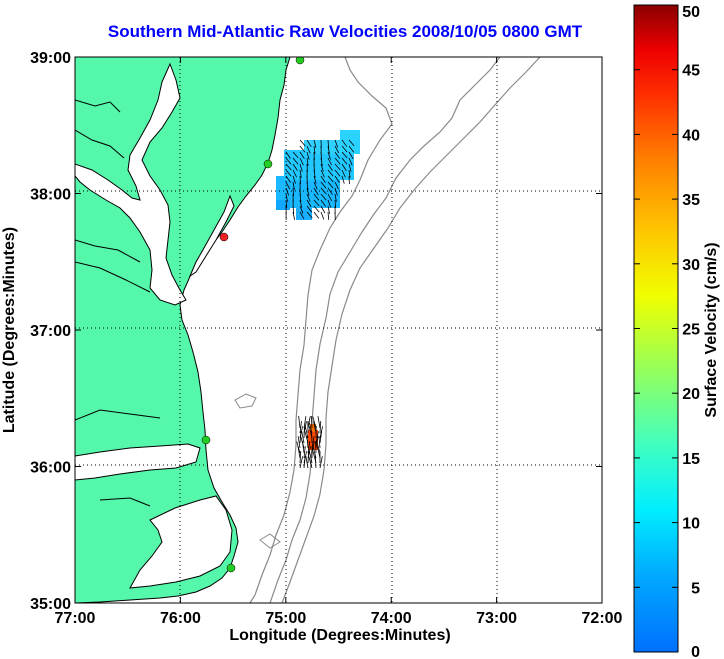 This screenshot has width=724, height=659. Describe the element at coordinates (691, 265) in the screenshot. I see `colorbar-tick-label: 30` at that location.